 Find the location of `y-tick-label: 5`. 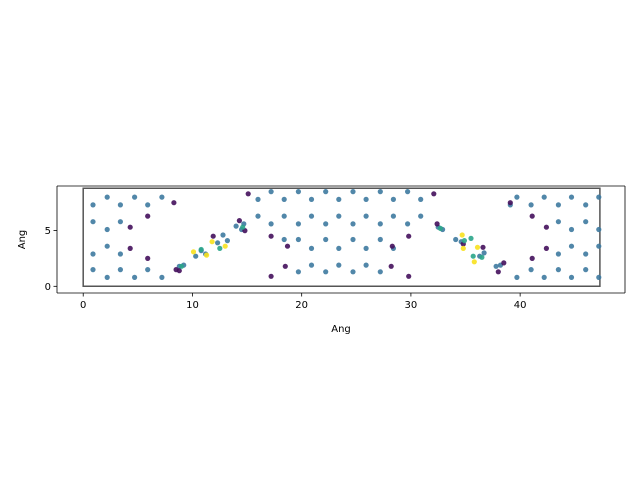

y-tick-label: 5 is located at coordinates (48, 231).